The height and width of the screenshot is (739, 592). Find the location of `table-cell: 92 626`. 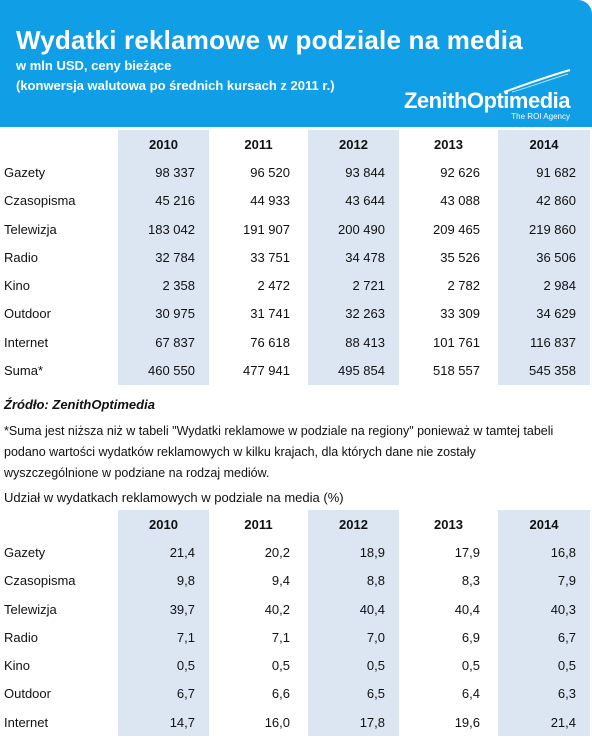

table-cell: 92 626 is located at coordinates (460, 172).